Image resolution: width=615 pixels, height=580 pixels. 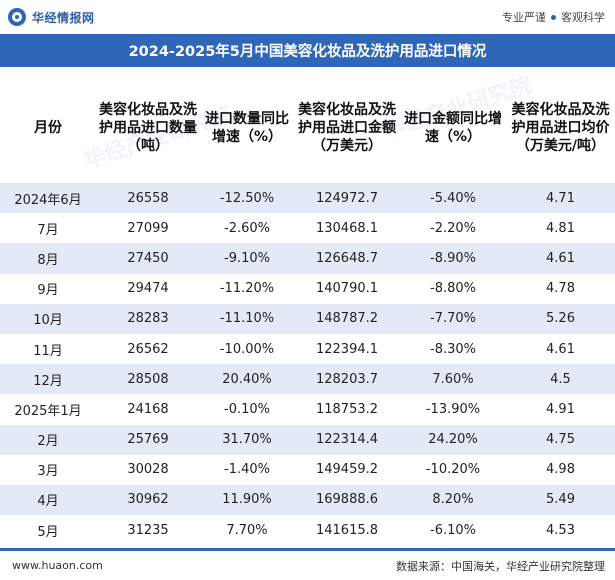 What do you see at coordinates (453, 409) in the screenshot?
I see `cell-amount-yoy: -13.90%` at bounding box center [453, 409].